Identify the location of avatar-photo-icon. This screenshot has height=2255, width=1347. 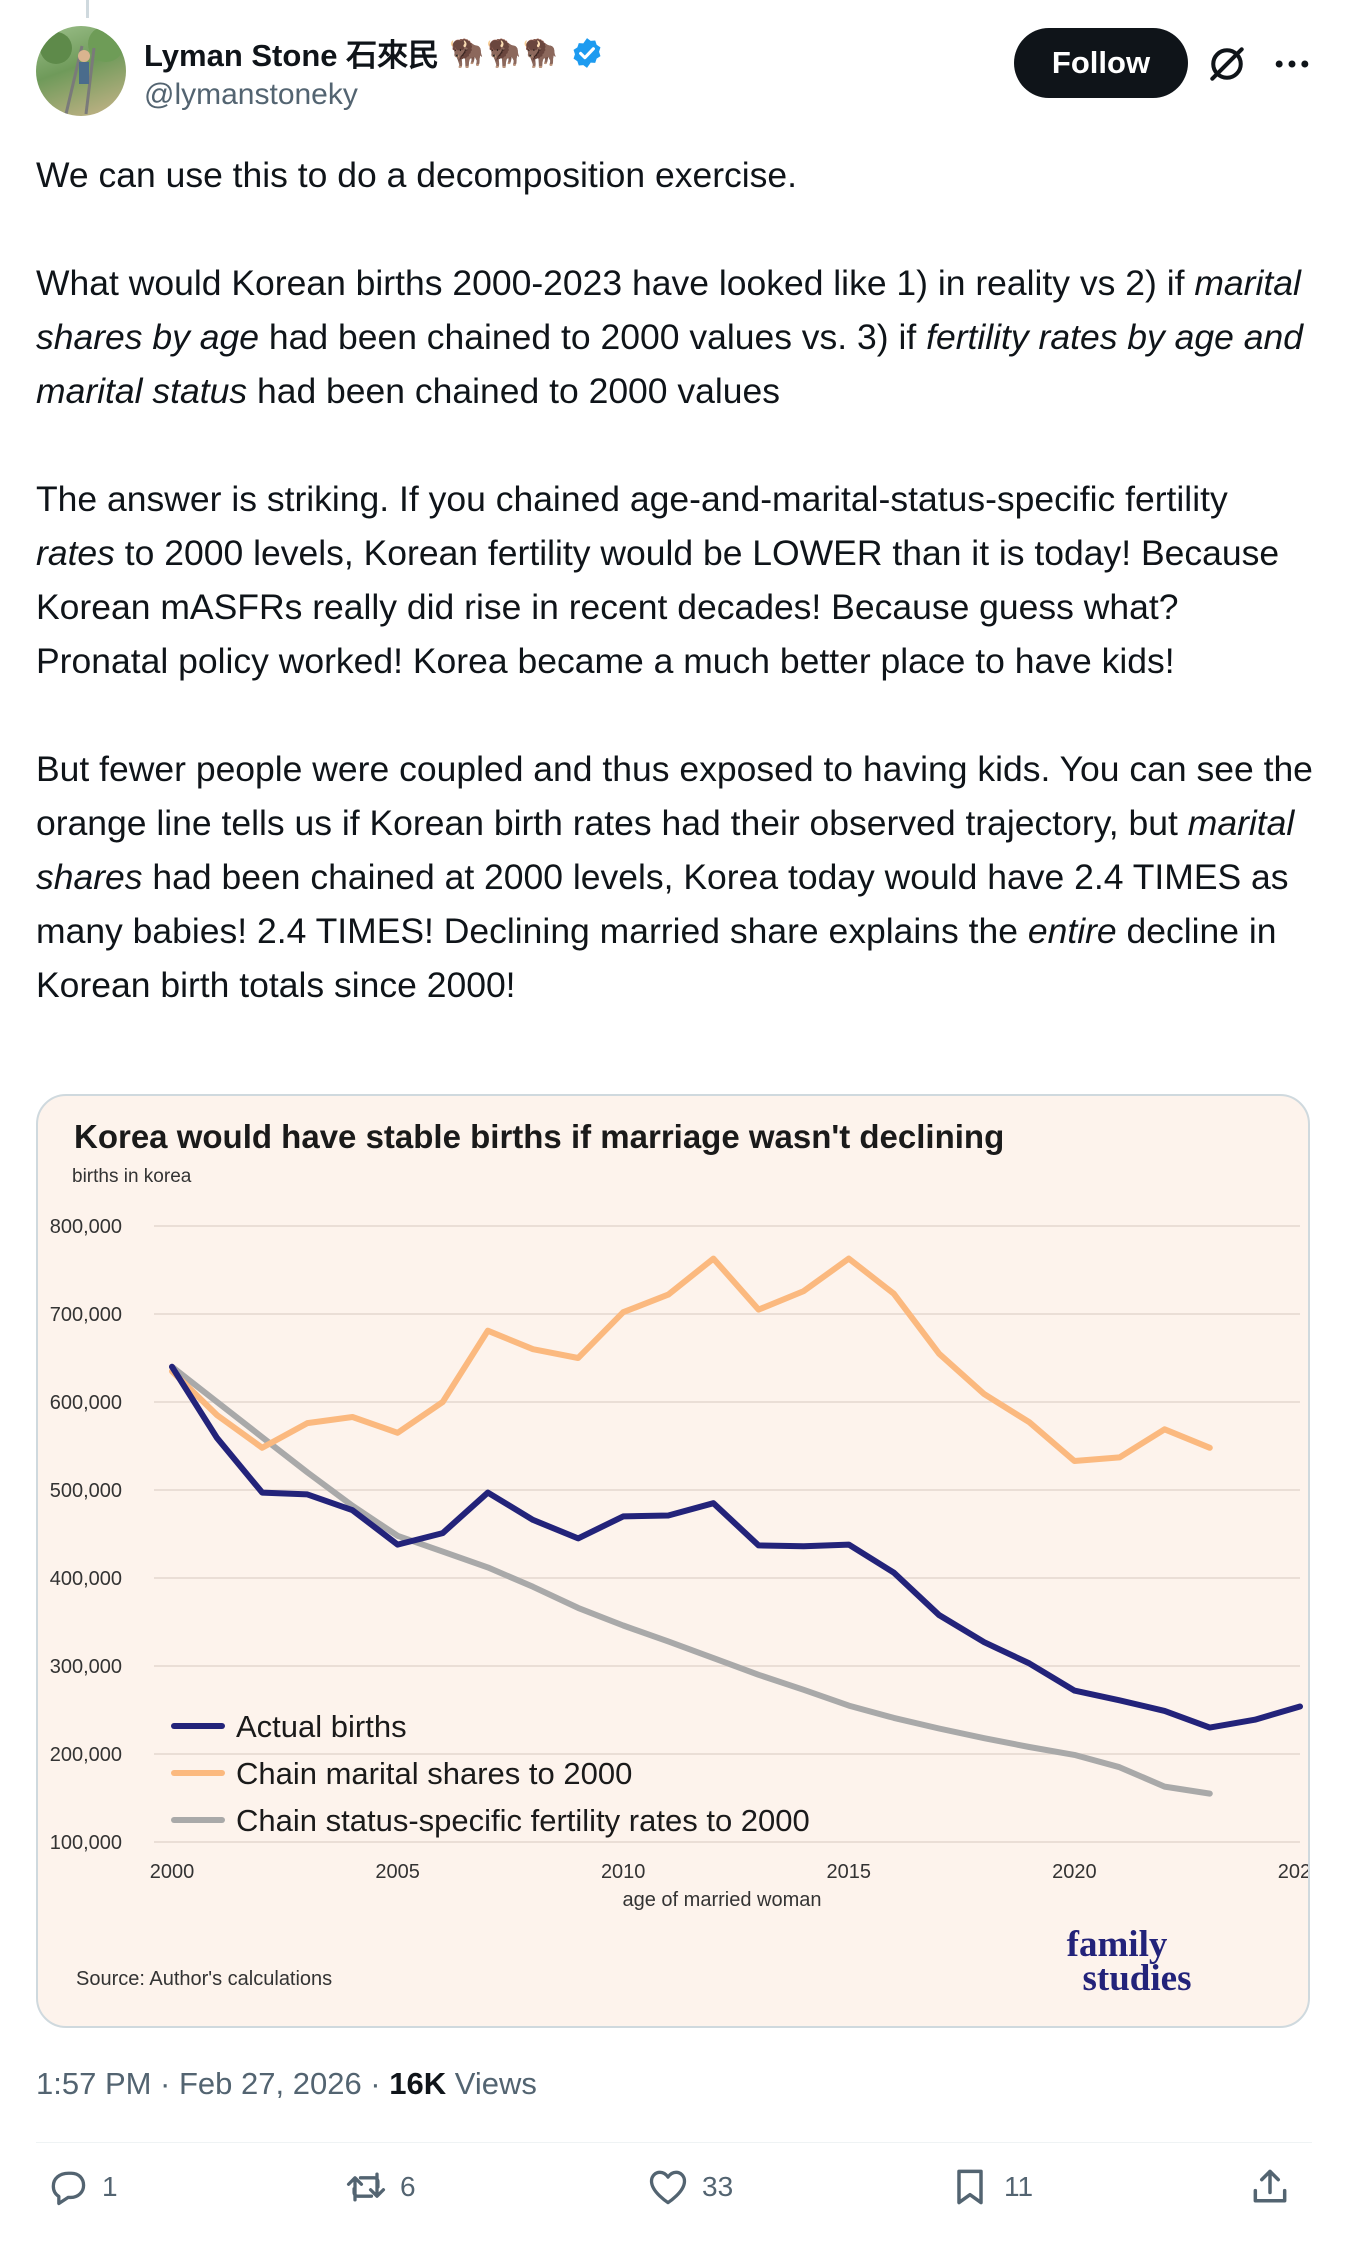
(82, 70).